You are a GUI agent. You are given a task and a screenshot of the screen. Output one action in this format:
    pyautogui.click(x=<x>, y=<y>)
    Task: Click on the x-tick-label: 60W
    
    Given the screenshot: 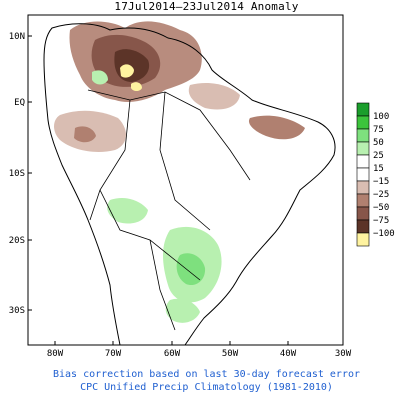 What is the action you would take?
    pyautogui.click(x=172, y=354)
    